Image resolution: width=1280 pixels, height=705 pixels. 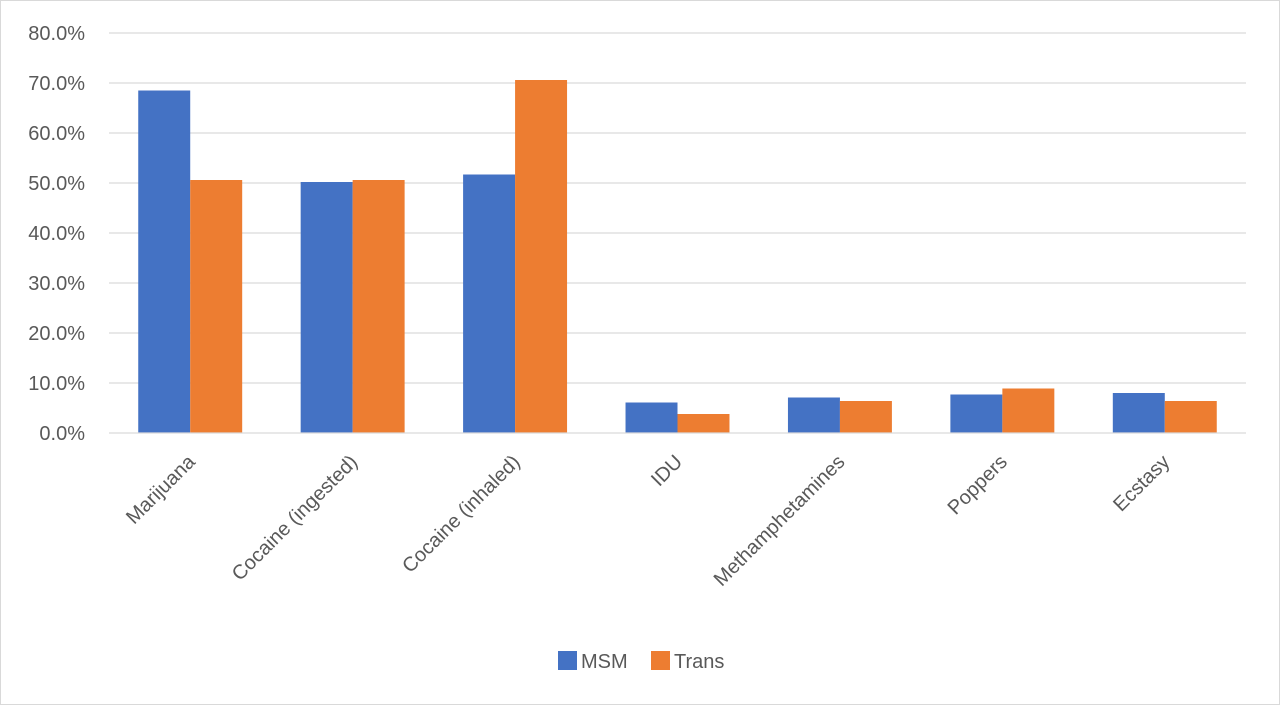 I want to click on x-category-label: Cocaine (inhaled), so click(x=461, y=514).